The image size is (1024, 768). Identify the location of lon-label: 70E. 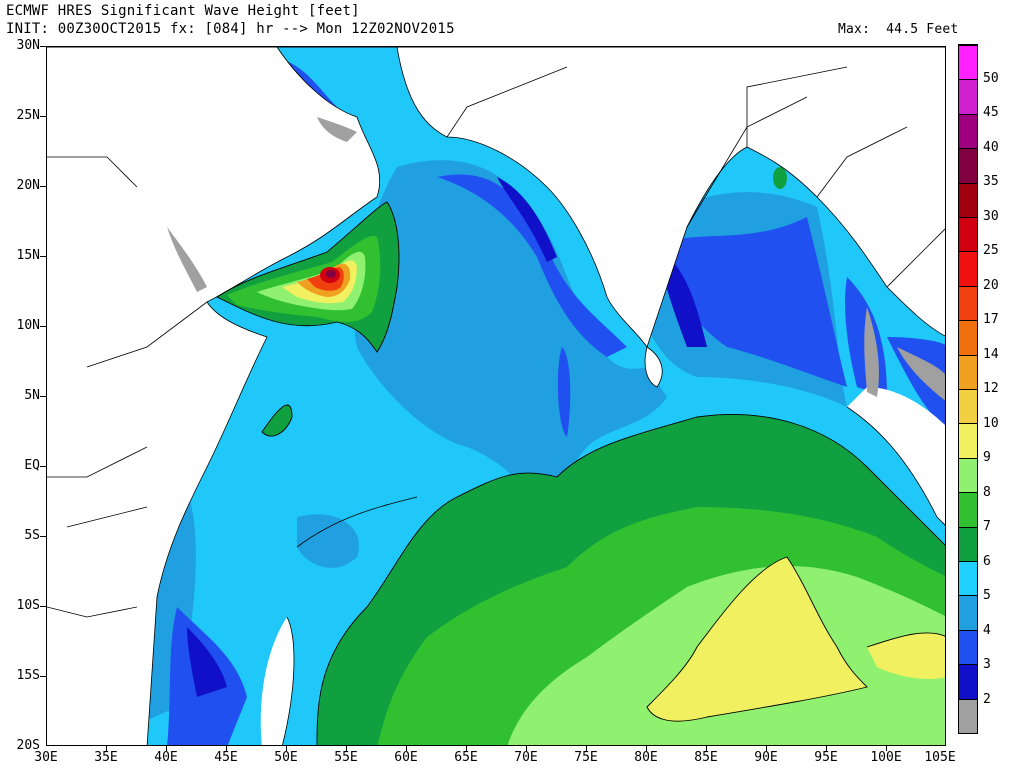
(526, 757).